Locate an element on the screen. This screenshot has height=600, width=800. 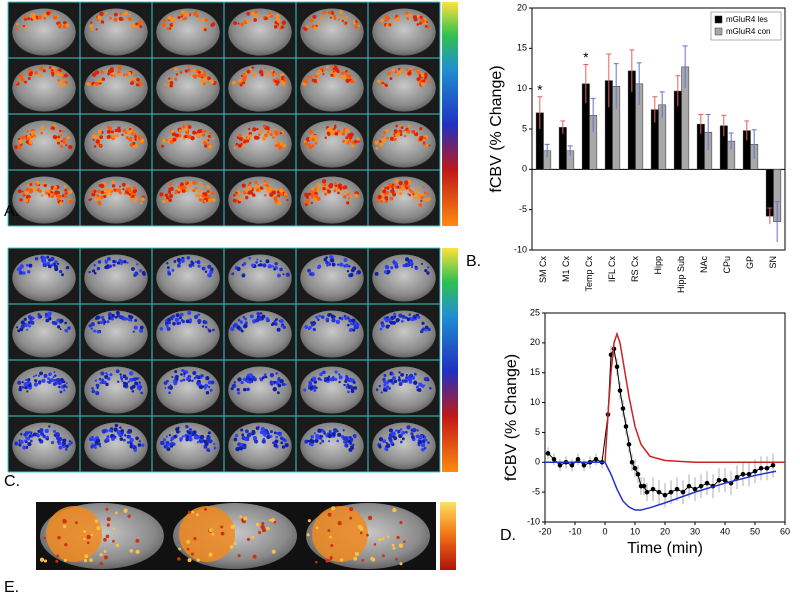
legend-label: mGluR4 les is located at coordinates (747, 19).